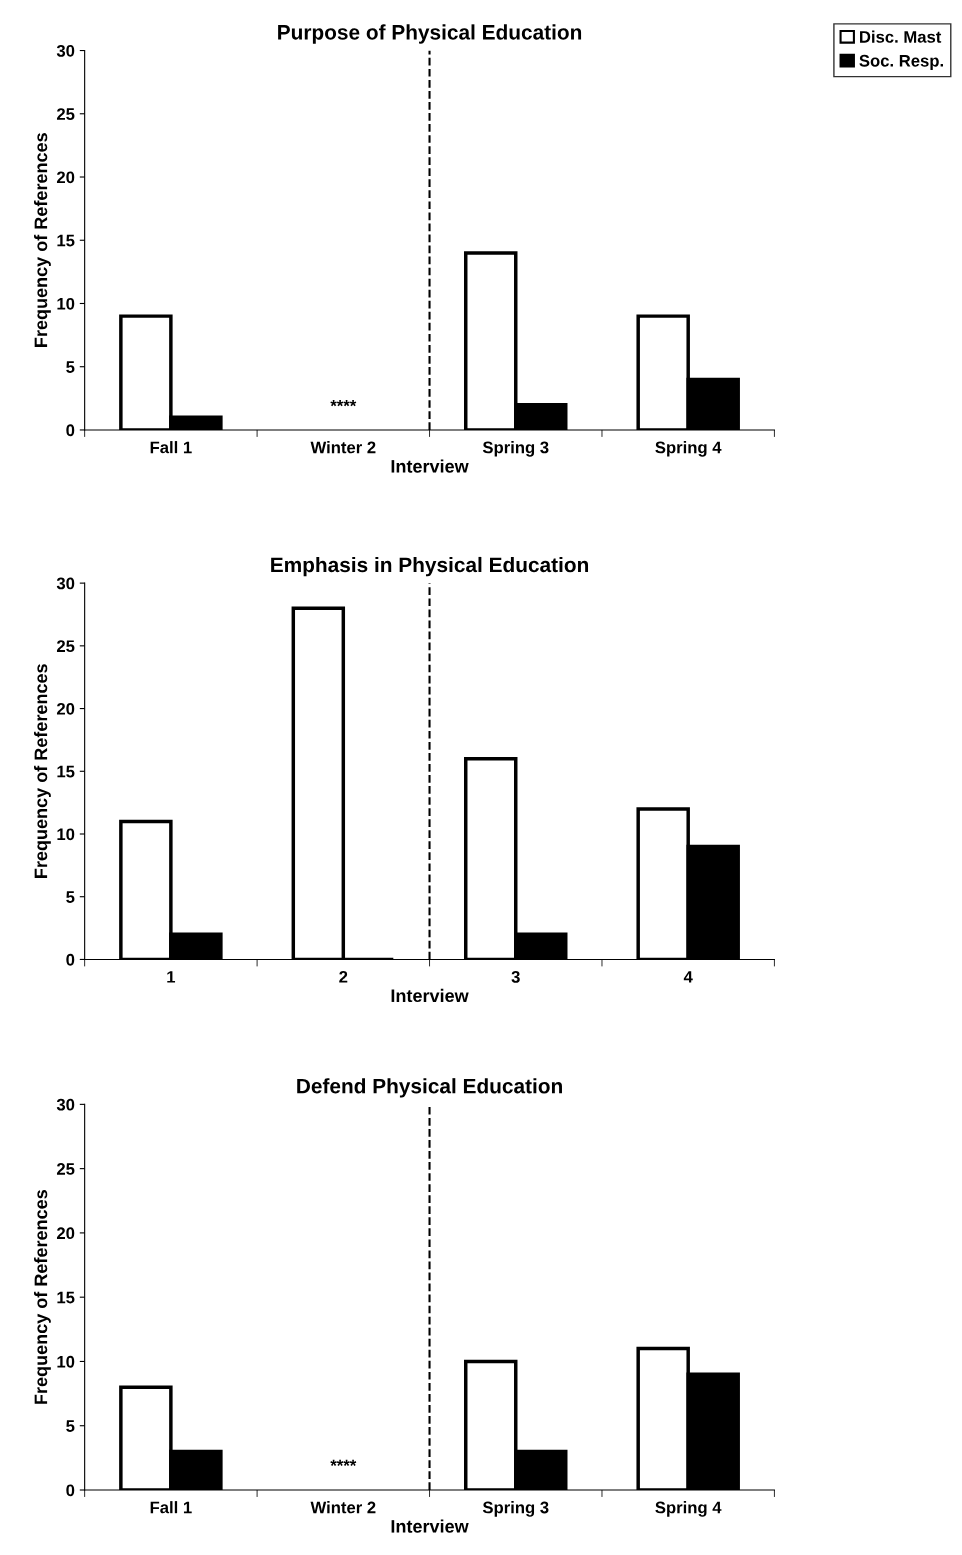  I want to click on legend-label: Soc. Resp., so click(901, 62).